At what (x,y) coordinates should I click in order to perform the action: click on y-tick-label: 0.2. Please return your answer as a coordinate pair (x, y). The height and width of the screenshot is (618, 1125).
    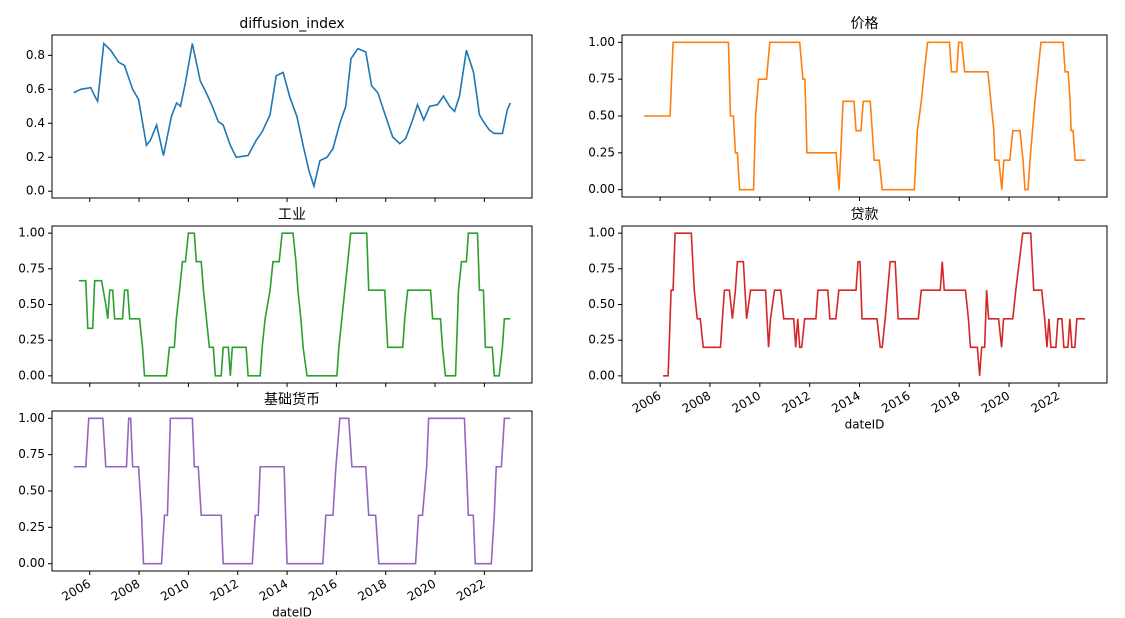
    Looking at the image, I should click on (35, 157).